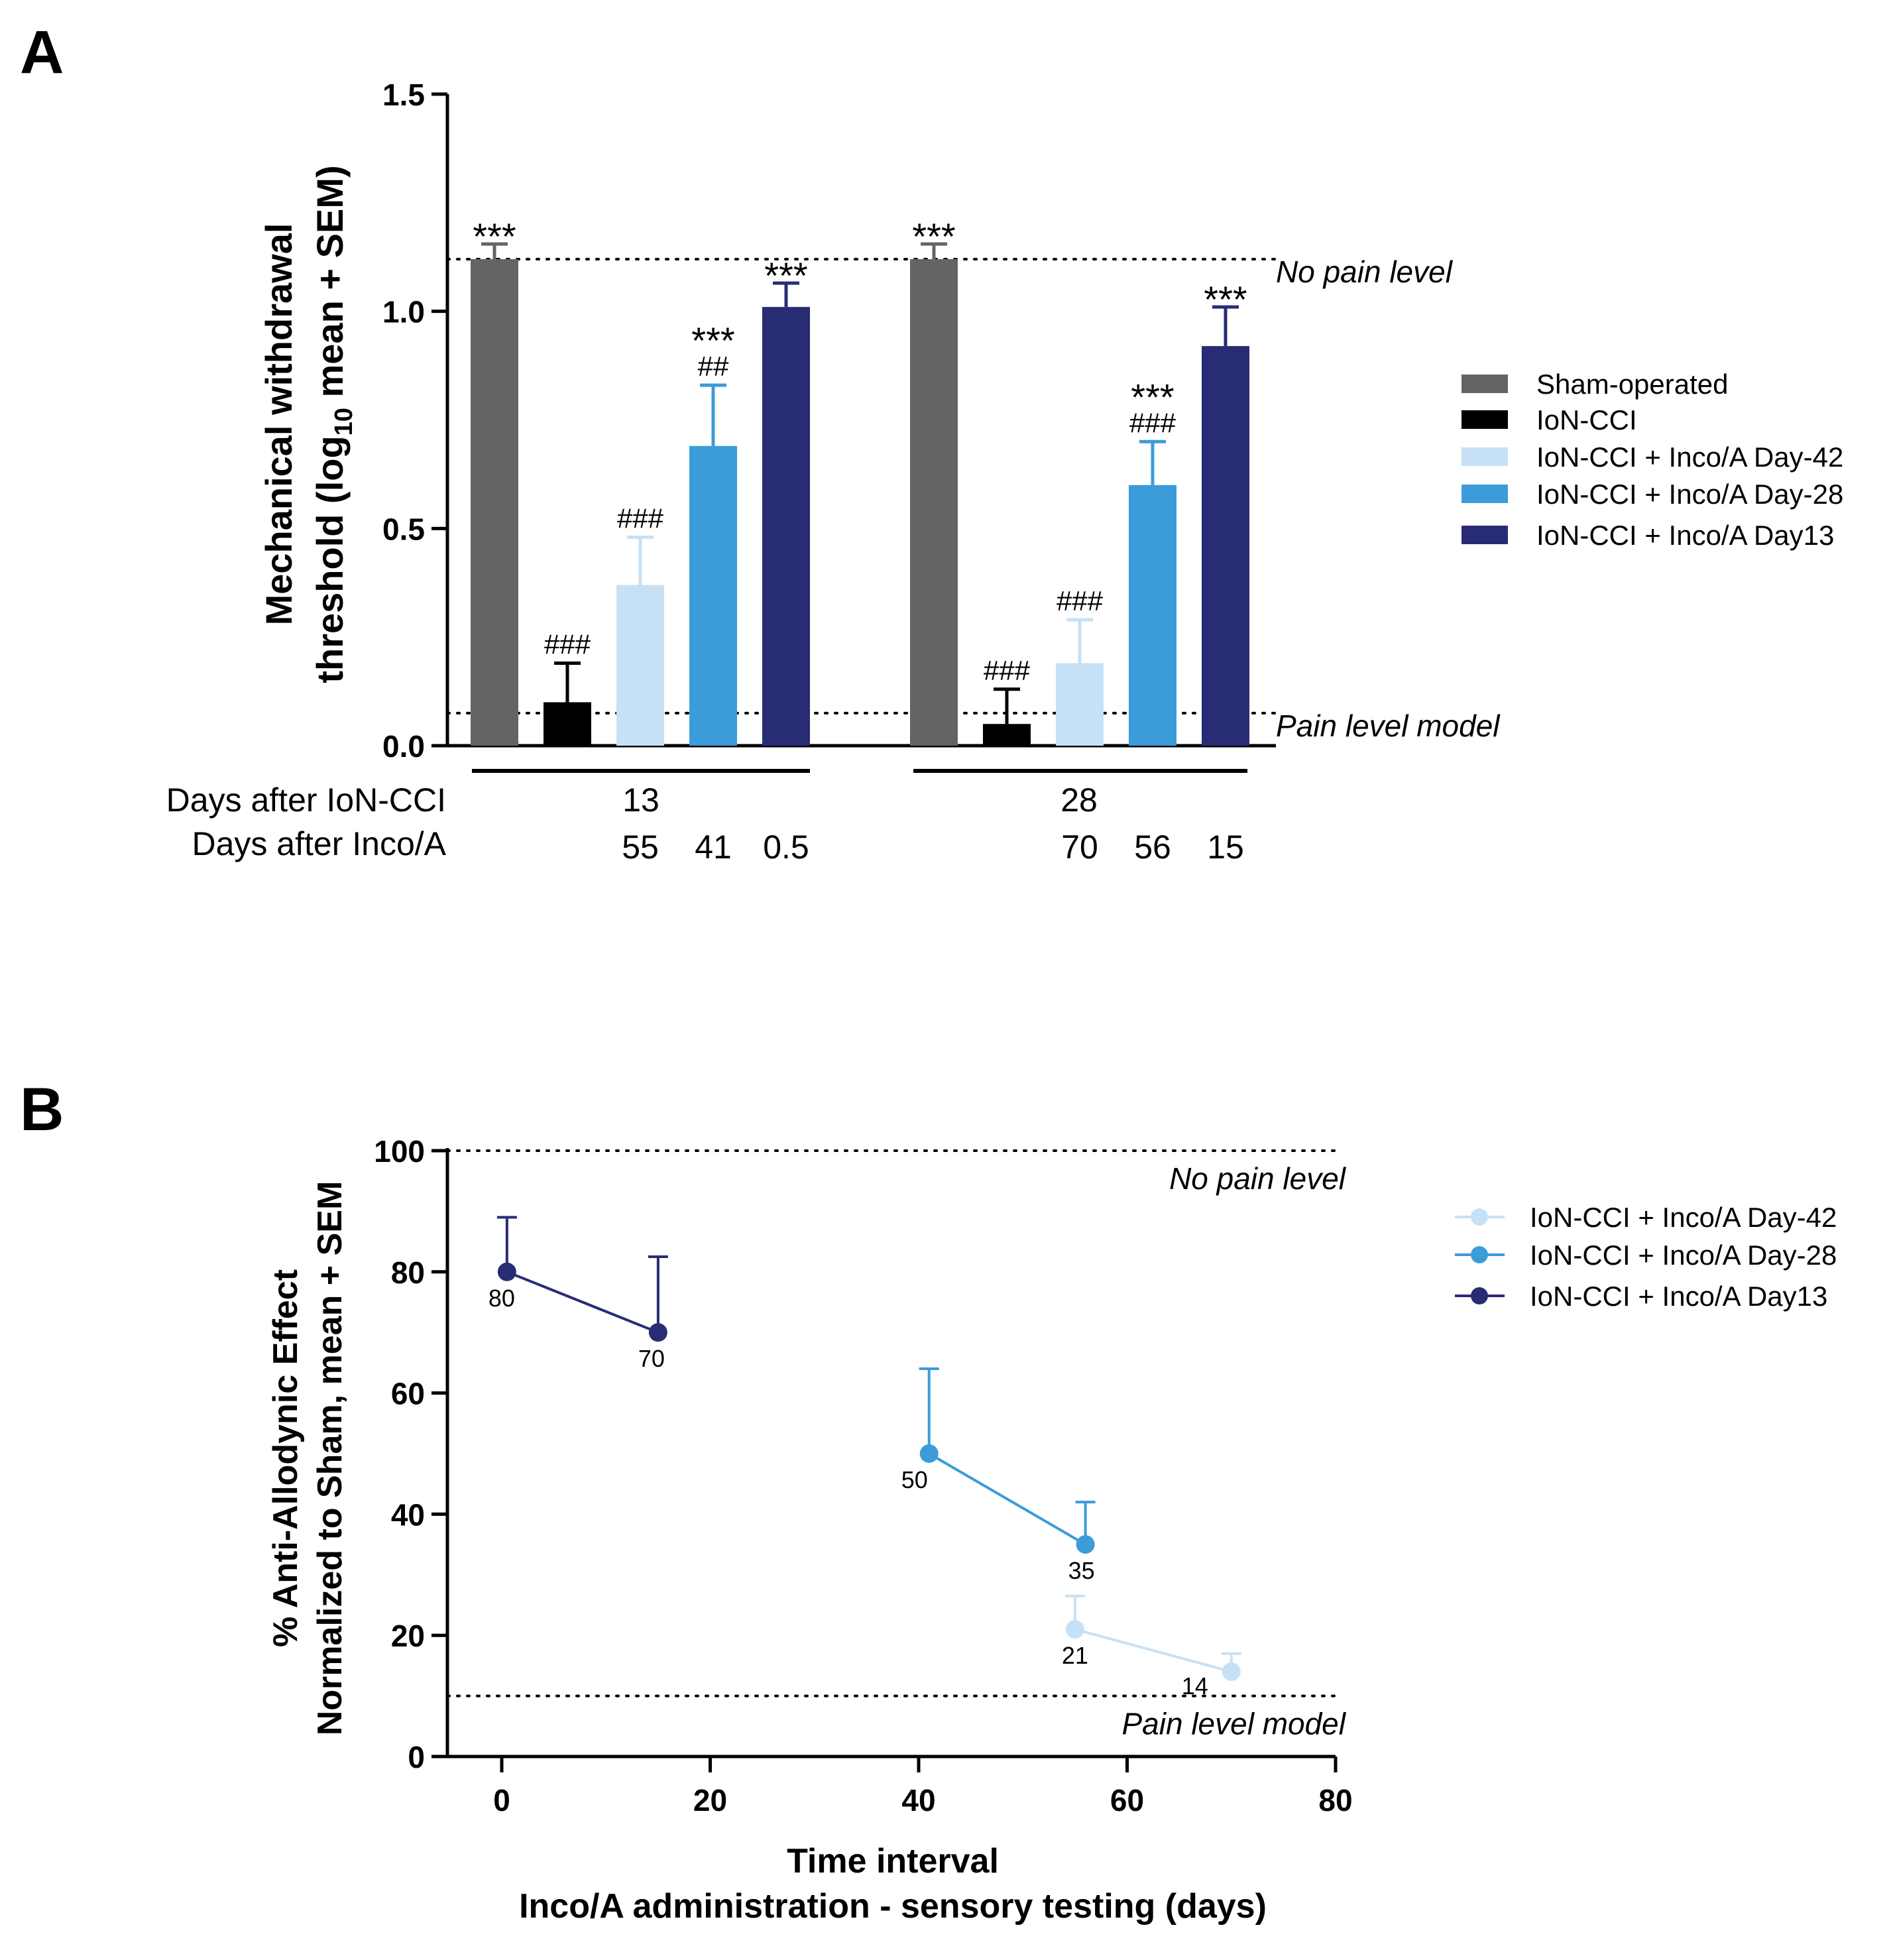  Describe the element at coordinates (1079, 800) in the screenshot. I see `days-ion-value: 28` at that location.